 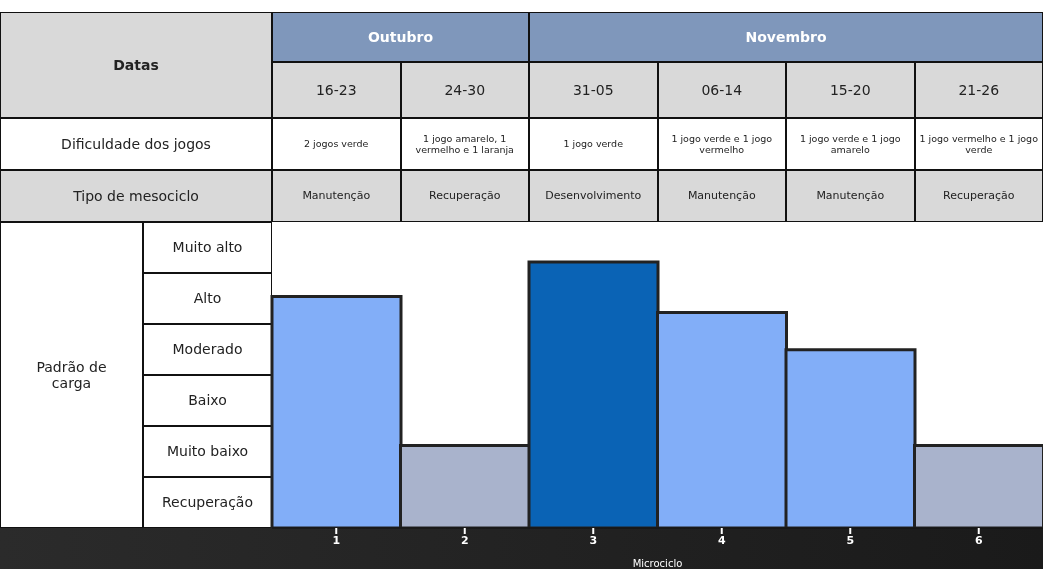 I want to click on text: 1 jogo amarelo, 1 vermelho e 1 laranja, so click(x=464, y=144).